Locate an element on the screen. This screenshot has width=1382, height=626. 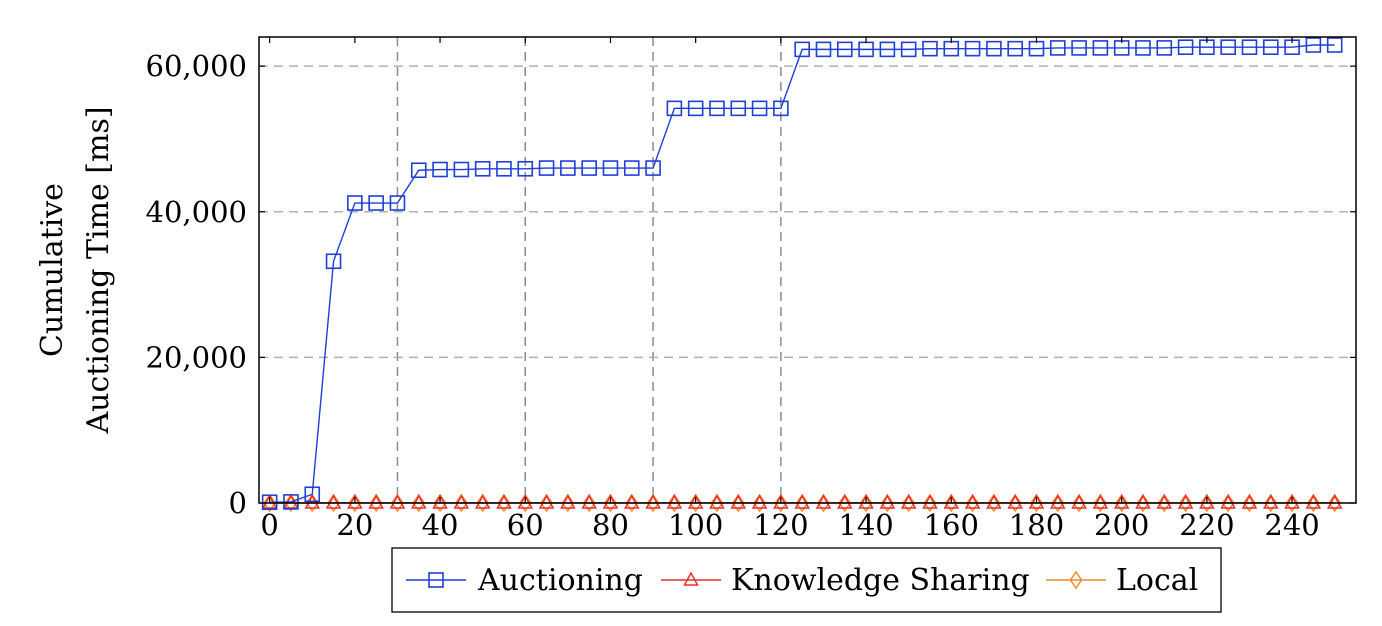
legend-label: Auctioning is located at coordinates (560, 580).